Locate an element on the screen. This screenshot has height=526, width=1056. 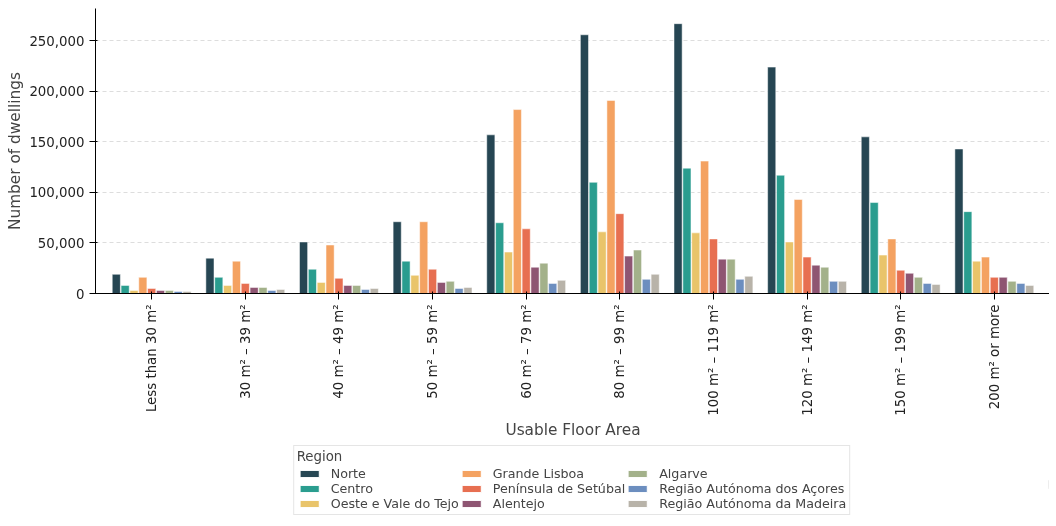
x-tick-label: Less than 30 m² is located at coordinates (152, 358).